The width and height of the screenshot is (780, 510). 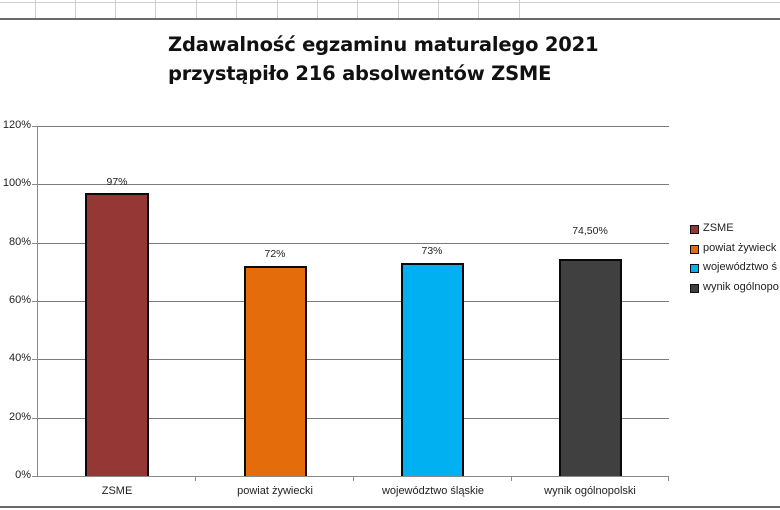 I want to click on chart-bottom-border, so click(x=390, y=507).